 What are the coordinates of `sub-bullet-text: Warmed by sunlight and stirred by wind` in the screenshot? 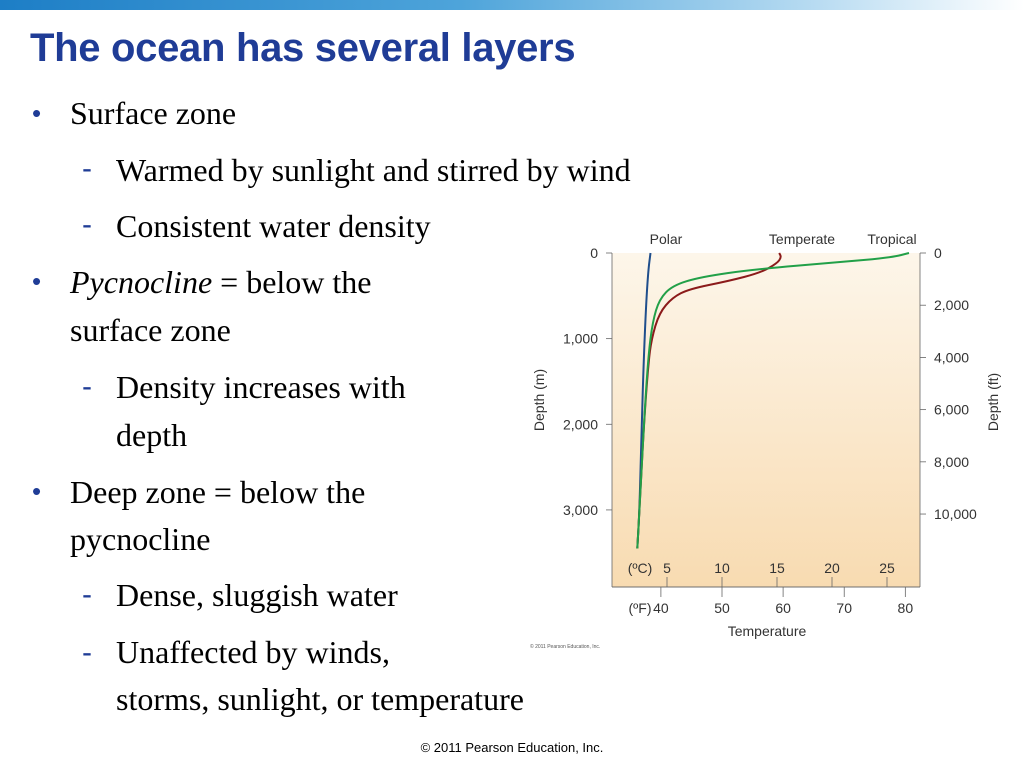 It's located at (373, 170).